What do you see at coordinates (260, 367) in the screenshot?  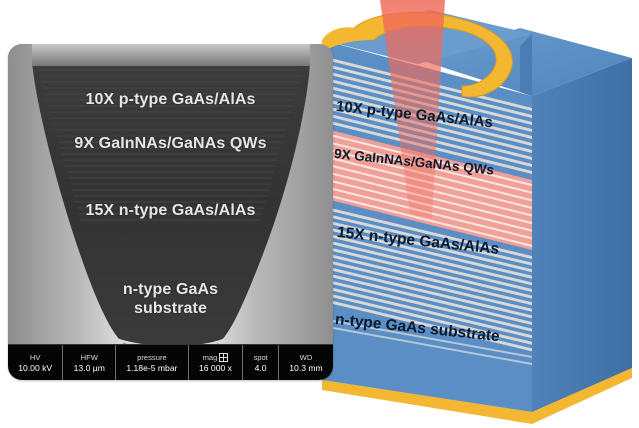 I see `sem-info-value: 4.0` at bounding box center [260, 367].